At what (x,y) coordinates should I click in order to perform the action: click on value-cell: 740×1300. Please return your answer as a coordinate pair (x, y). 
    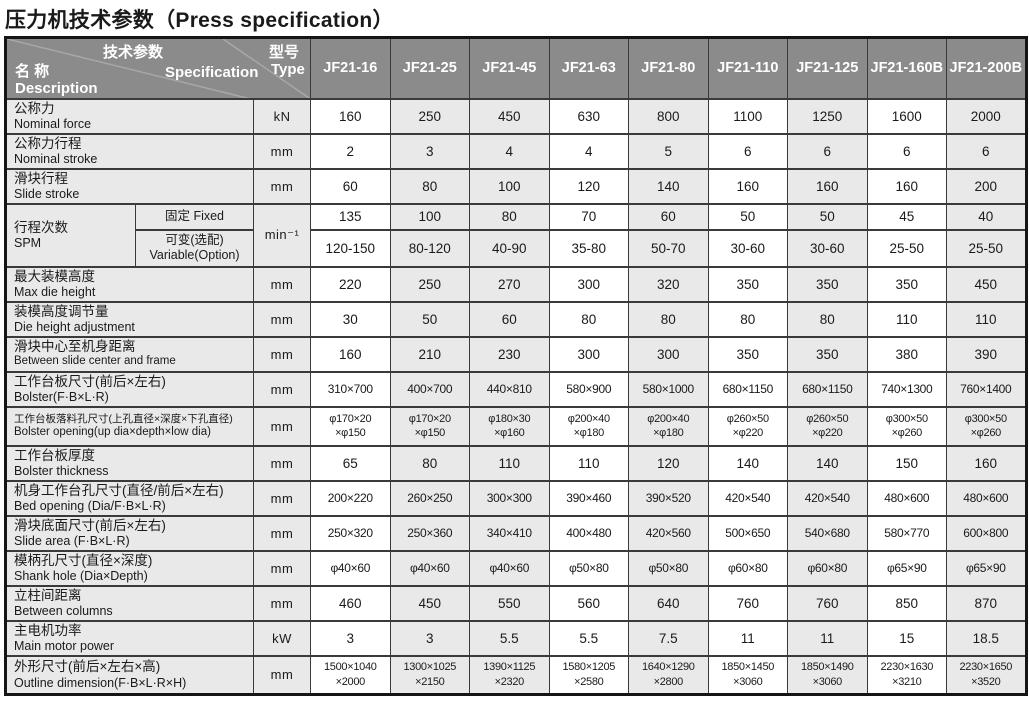
    Looking at the image, I should click on (907, 389).